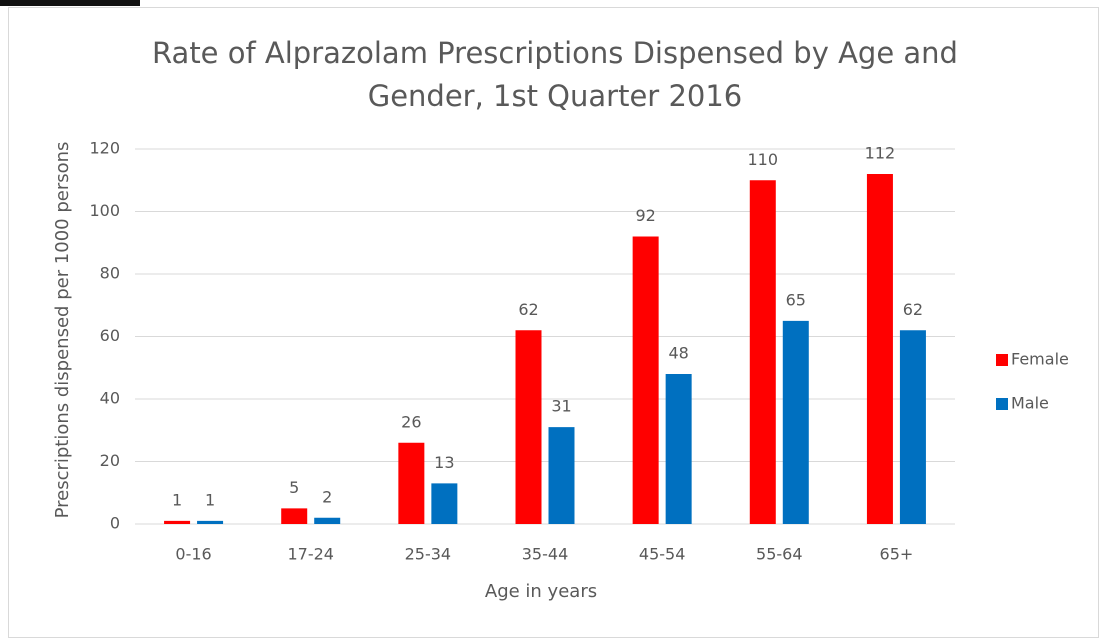 The width and height of the screenshot is (1103, 640). I want to click on data-label: 5, so click(294, 487).